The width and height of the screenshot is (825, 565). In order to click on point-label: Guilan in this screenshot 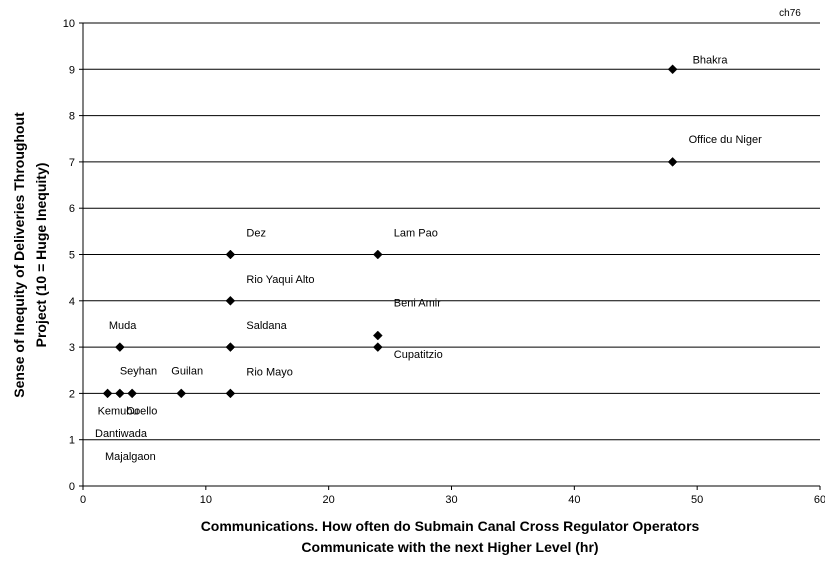, I will do `click(187, 371)`.